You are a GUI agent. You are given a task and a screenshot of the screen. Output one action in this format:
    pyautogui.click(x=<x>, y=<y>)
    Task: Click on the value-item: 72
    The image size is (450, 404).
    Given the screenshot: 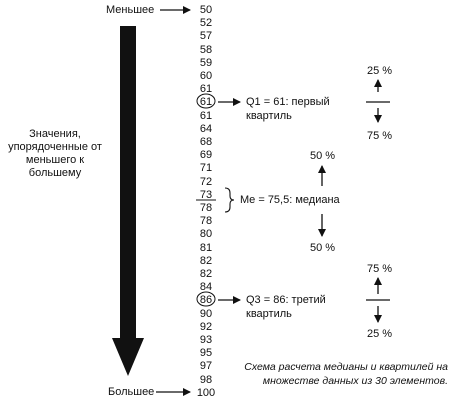 What is the action you would take?
    pyautogui.click(x=206, y=181)
    